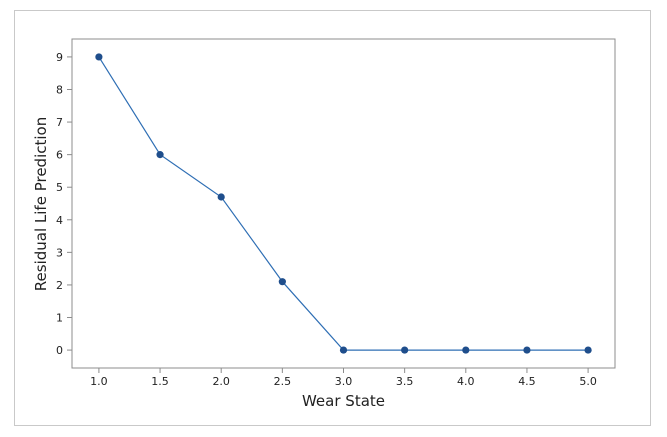 Image resolution: width=667 pixels, height=437 pixels. Describe the element at coordinates (283, 381) in the screenshot. I see `x-tick-label: 2.5` at that location.